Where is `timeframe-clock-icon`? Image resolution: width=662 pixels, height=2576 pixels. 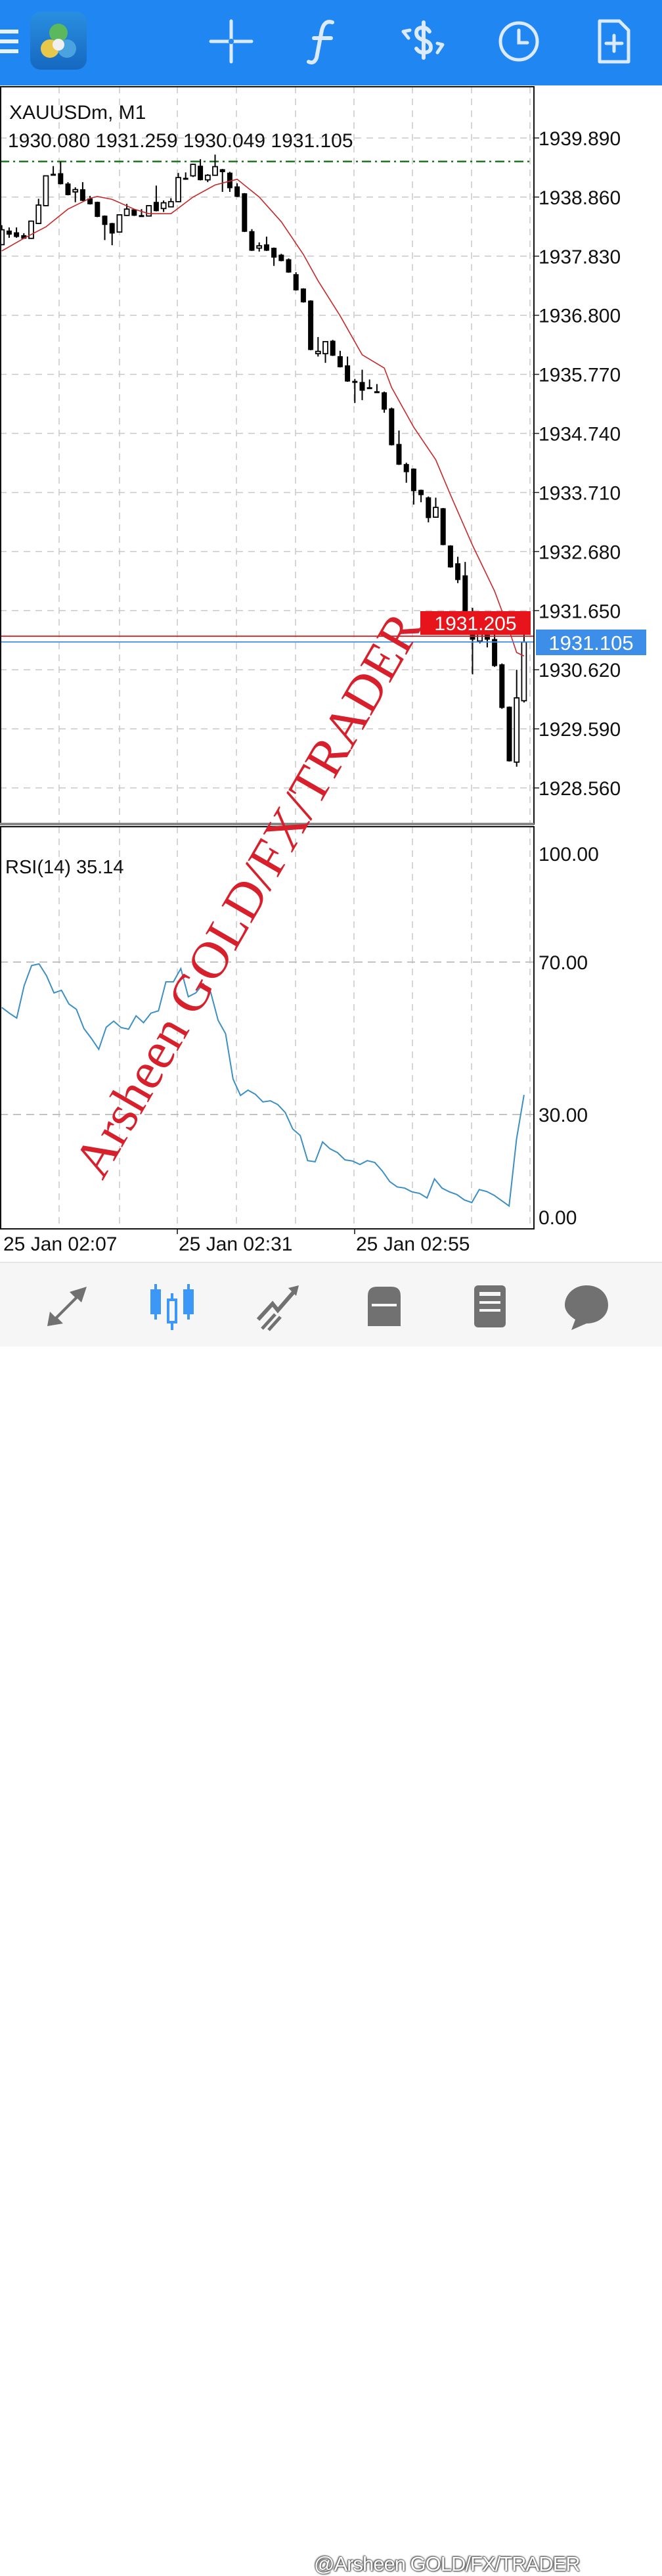
timeframe-clock-icon is located at coordinates (518, 41).